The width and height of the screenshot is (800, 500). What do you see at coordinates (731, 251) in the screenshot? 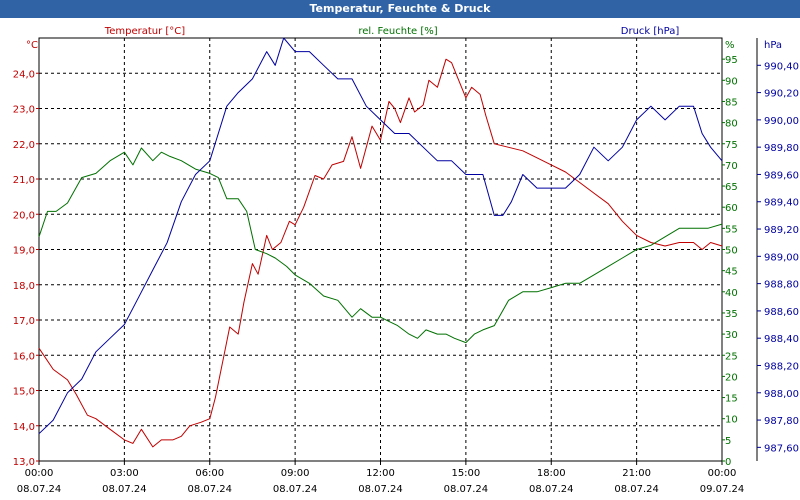
I see `humidity-axis-tick-label: 50` at bounding box center [731, 251].